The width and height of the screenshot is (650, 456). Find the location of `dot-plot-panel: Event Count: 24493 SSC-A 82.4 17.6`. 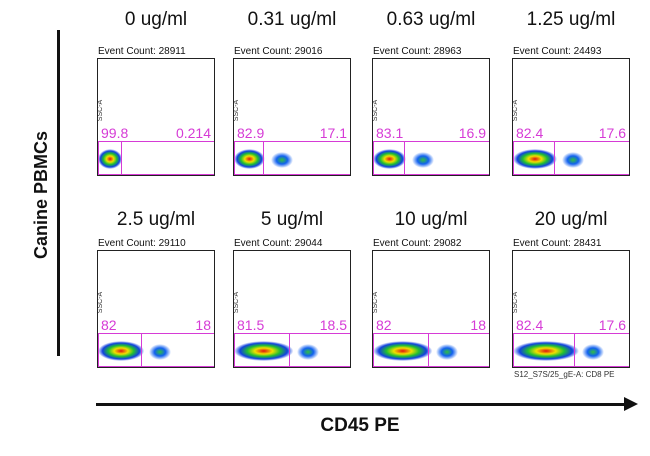

dot-plot-panel: Event Count: 24493 SSC-A 82.4 17.6 is located at coordinates (572, 112).